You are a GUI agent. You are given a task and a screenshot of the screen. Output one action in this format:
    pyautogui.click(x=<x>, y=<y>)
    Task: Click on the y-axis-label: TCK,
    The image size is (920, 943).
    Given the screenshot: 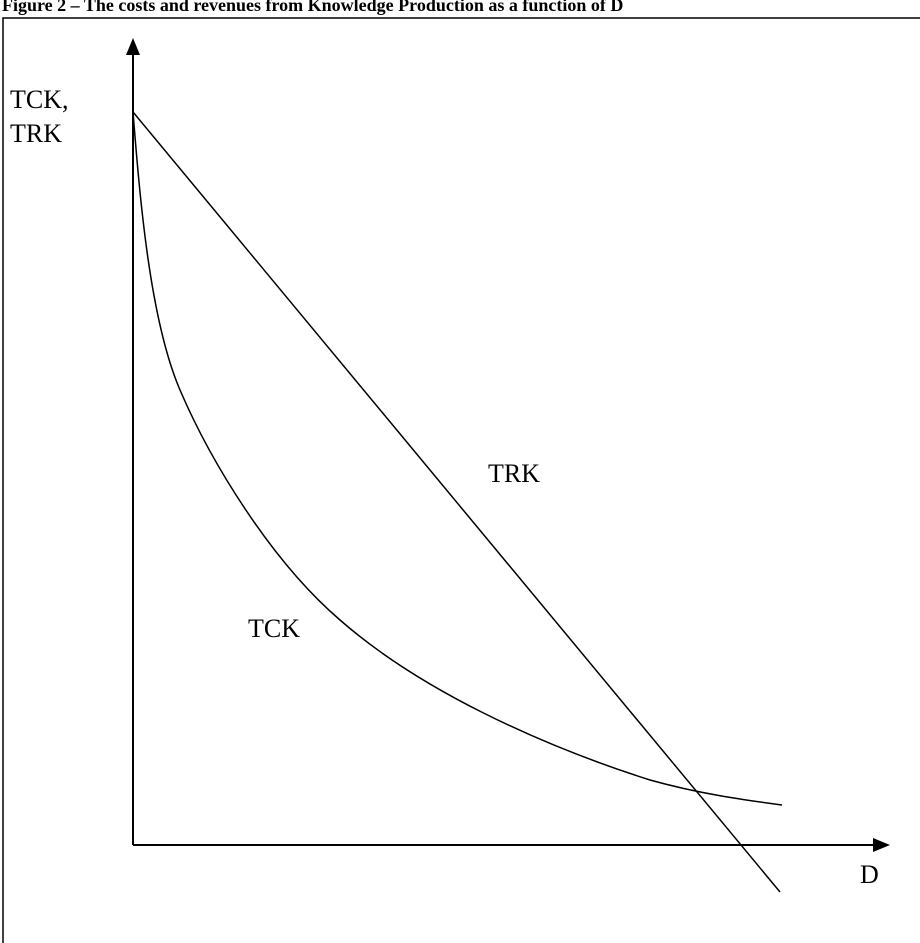 What is the action you would take?
    pyautogui.click(x=39, y=99)
    